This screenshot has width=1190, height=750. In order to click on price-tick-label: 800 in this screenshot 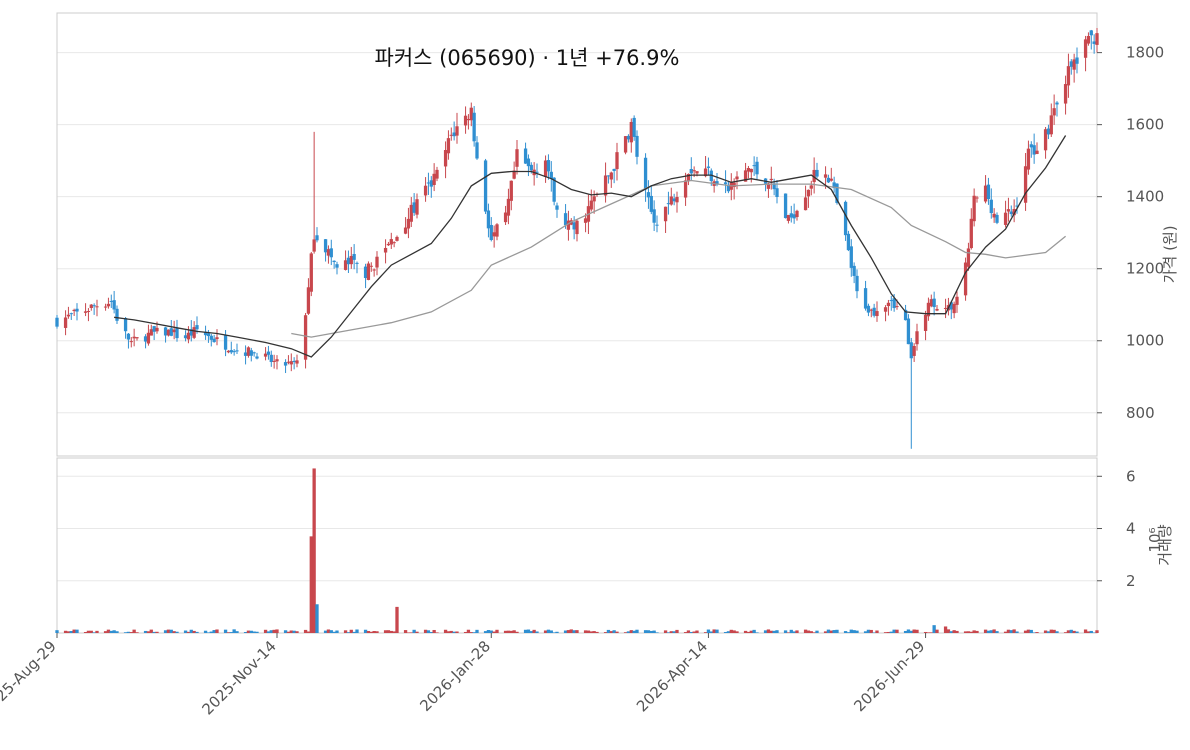, I will do `click(1140, 413)`.